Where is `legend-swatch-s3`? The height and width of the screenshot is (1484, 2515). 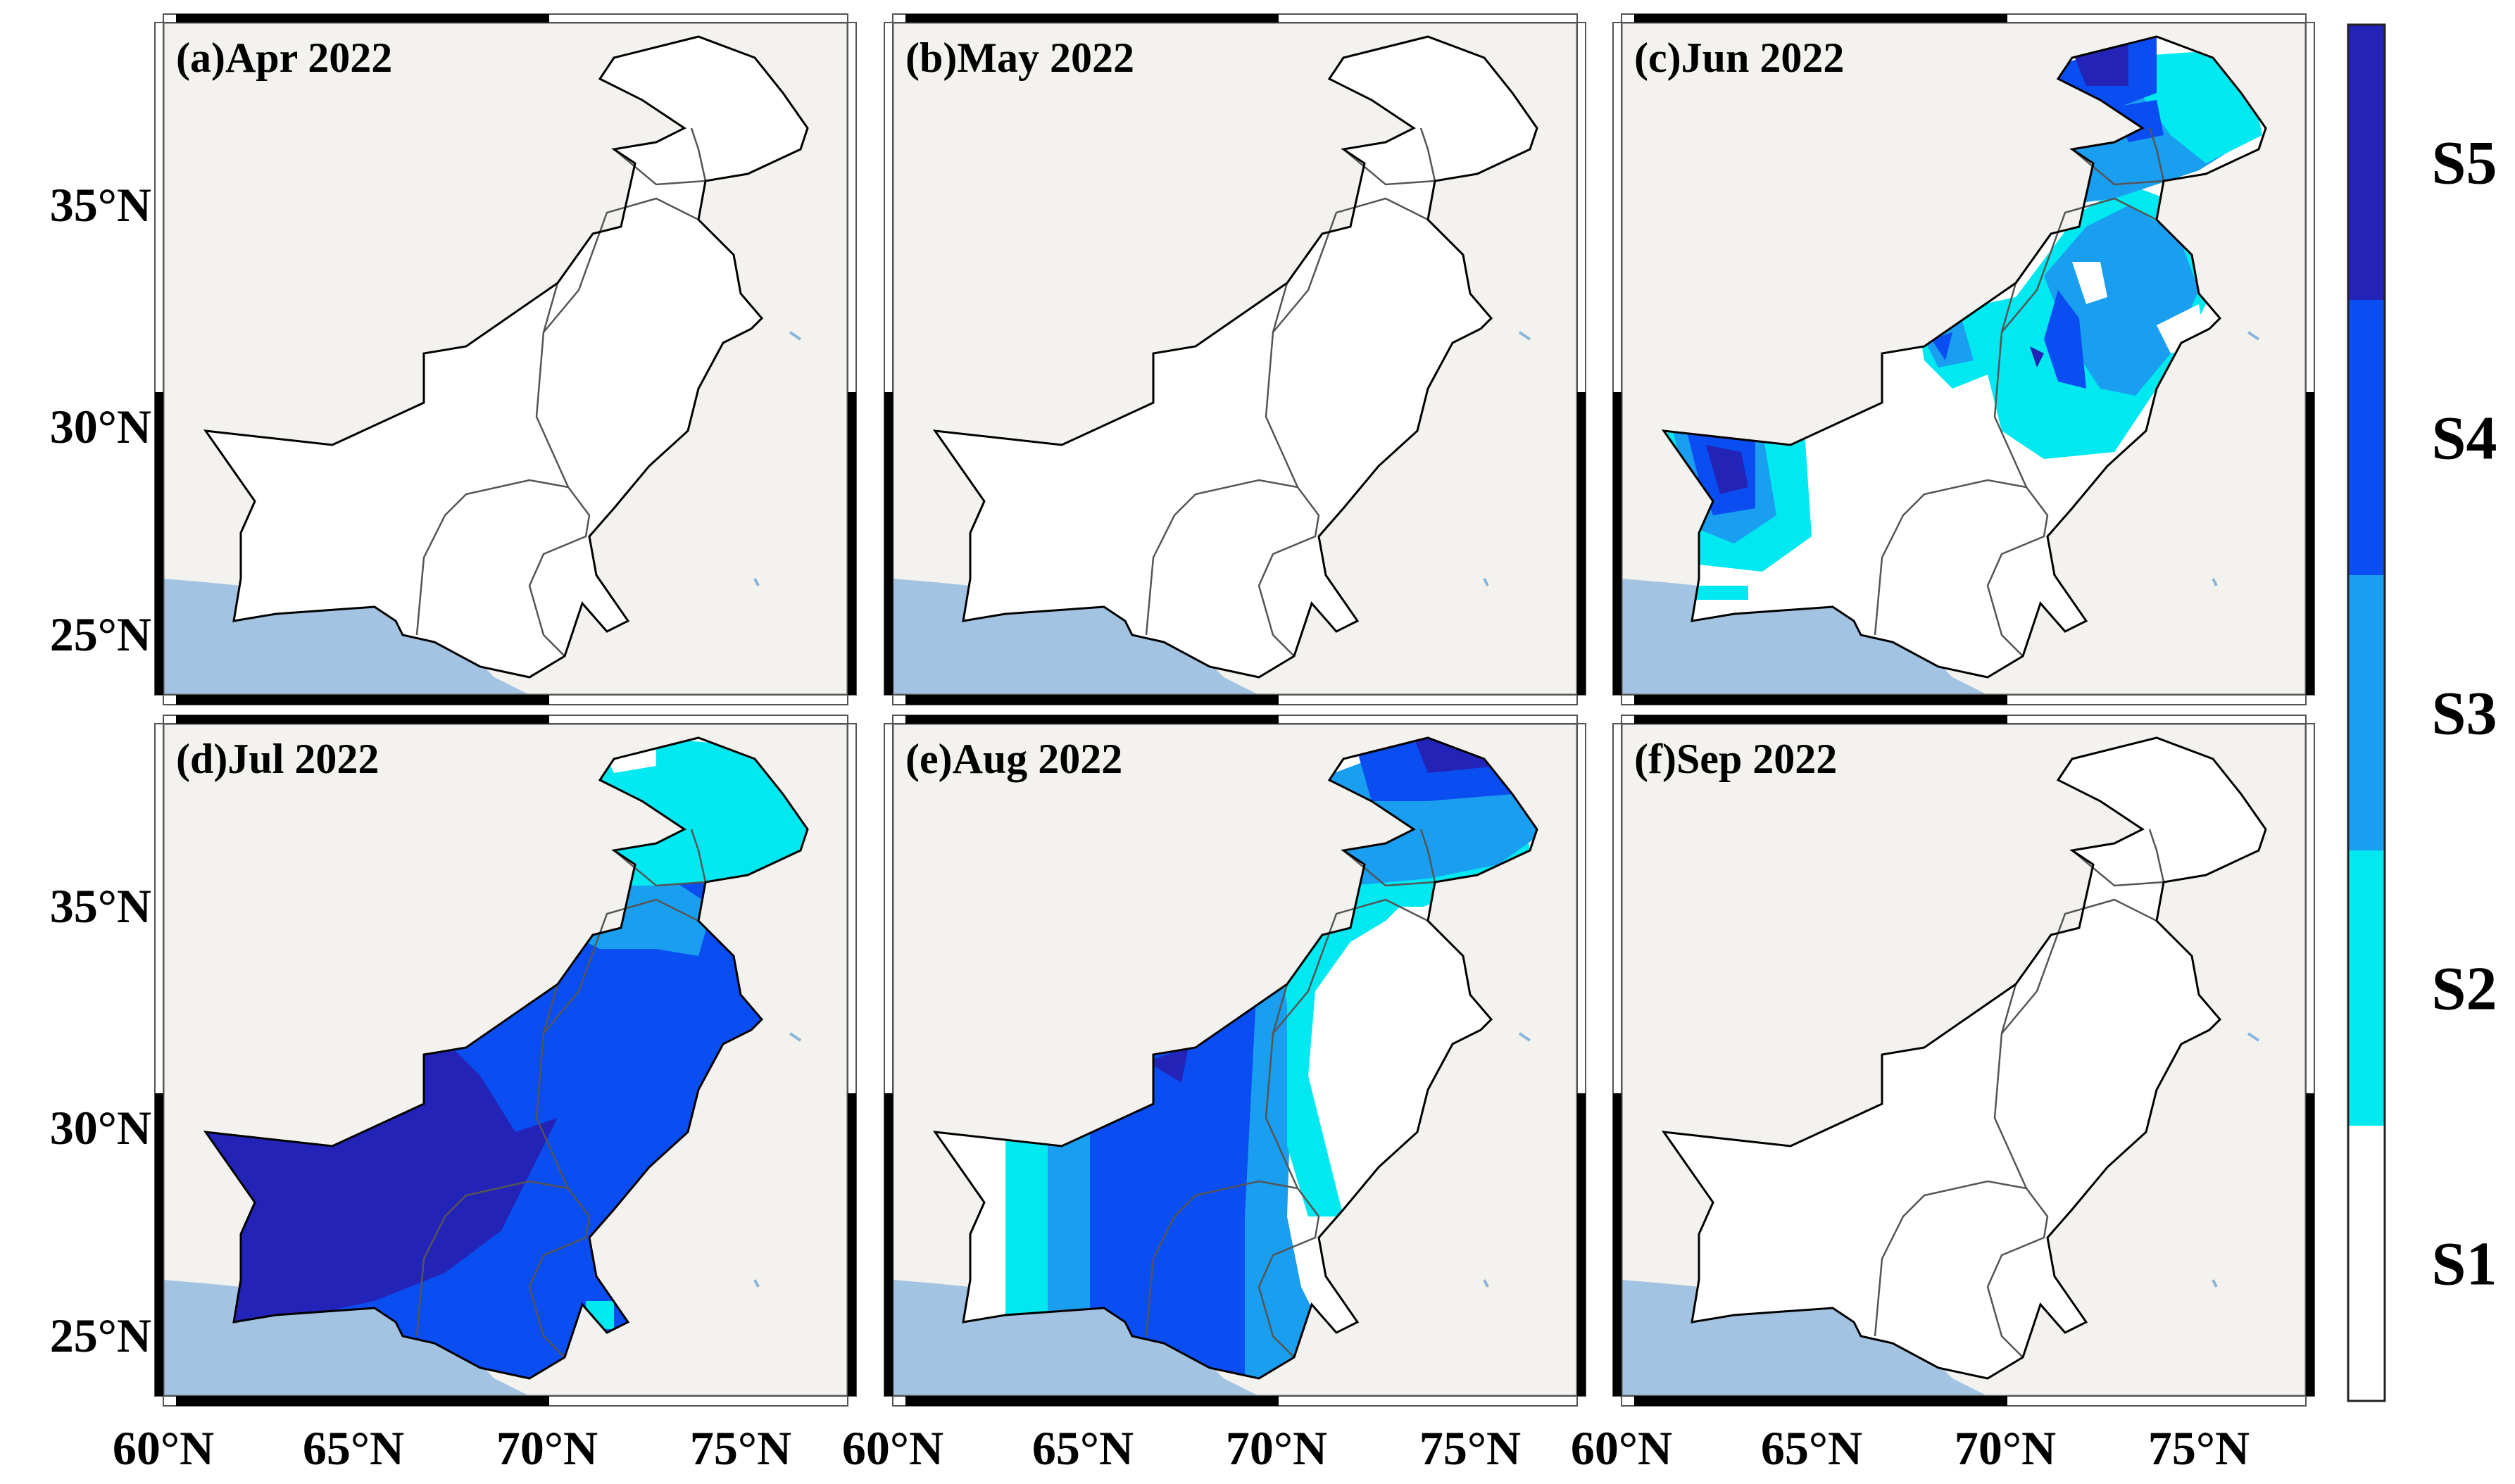 legend-swatch-s3 is located at coordinates (2366, 712).